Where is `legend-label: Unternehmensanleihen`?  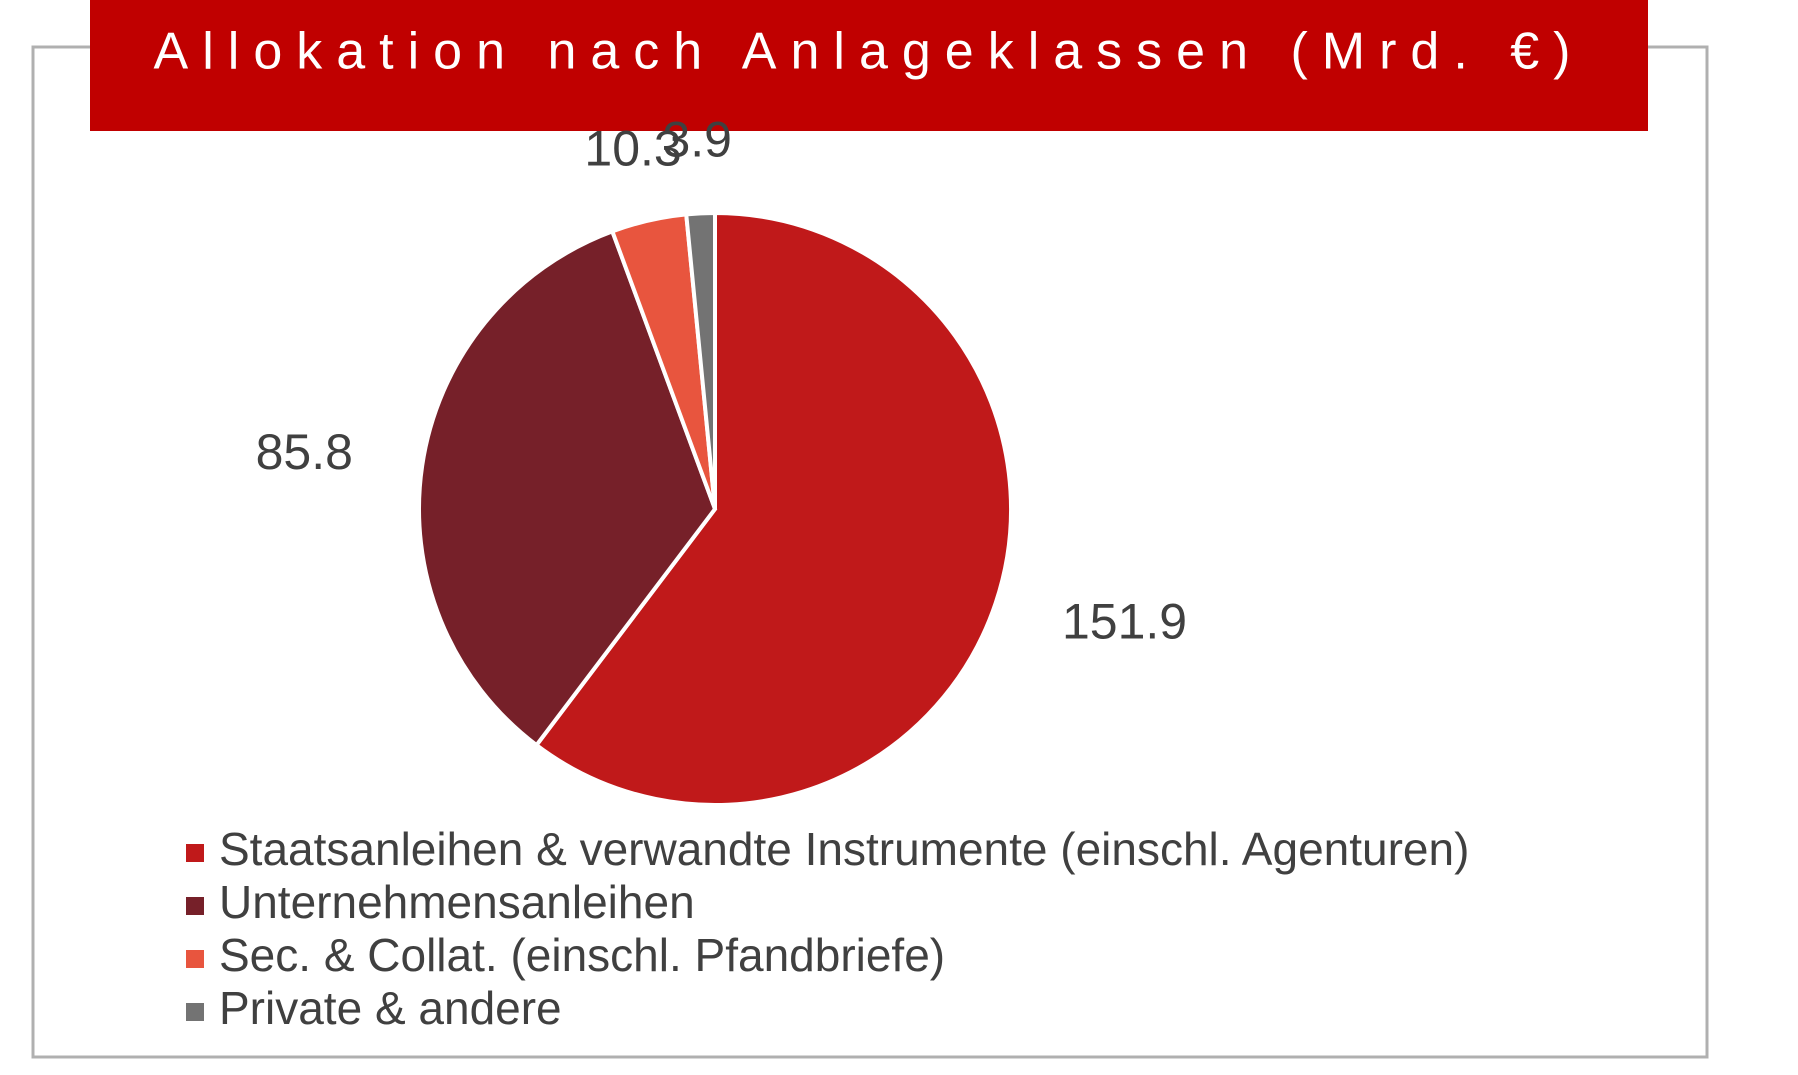
legend-label: Unternehmensanleihen is located at coordinates (457, 902).